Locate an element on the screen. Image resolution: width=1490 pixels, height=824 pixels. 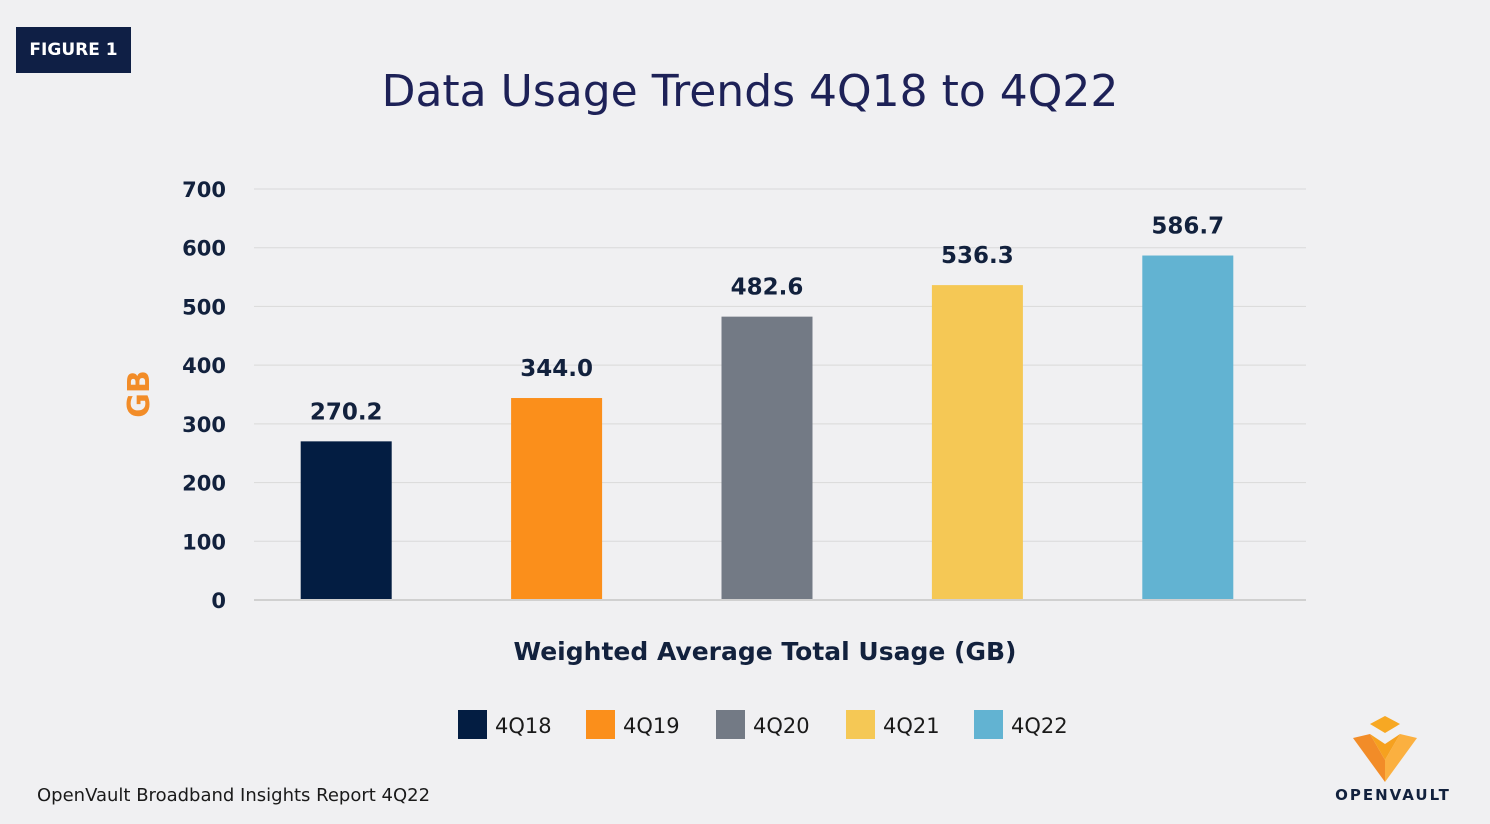
value-label-4Q20: 482.6 is located at coordinates (767, 288).